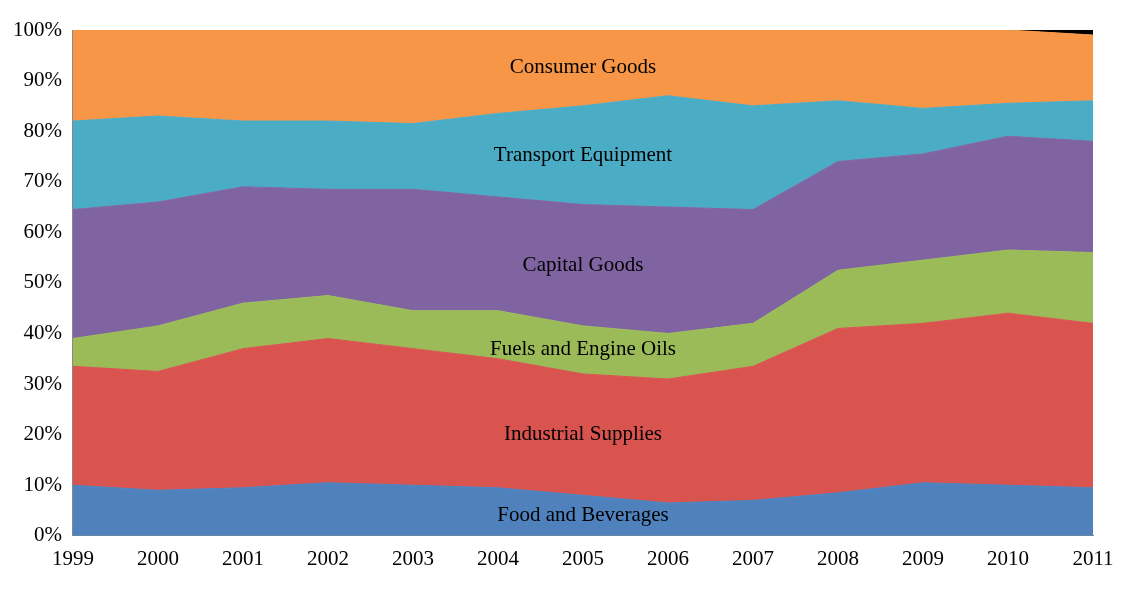  Describe the element at coordinates (37, 28) in the screenshot. I see `y-tick-label: 100%` at that location.